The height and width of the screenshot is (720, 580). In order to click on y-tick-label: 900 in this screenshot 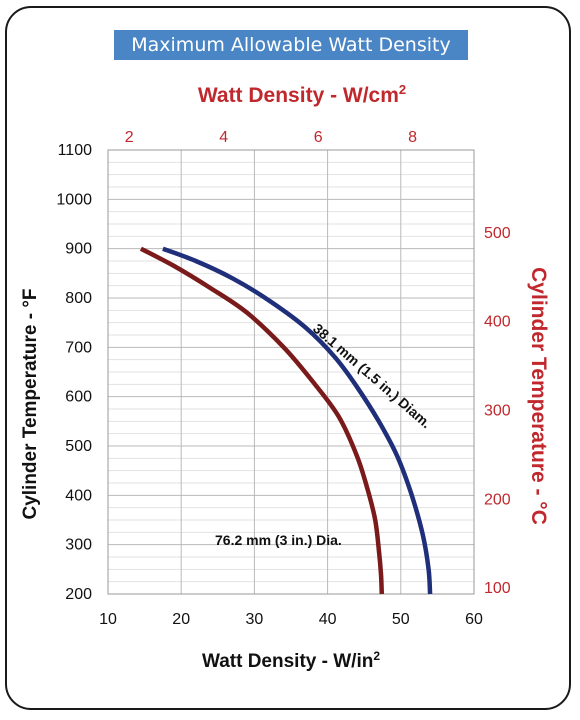, I will do `click(78, 249)`.